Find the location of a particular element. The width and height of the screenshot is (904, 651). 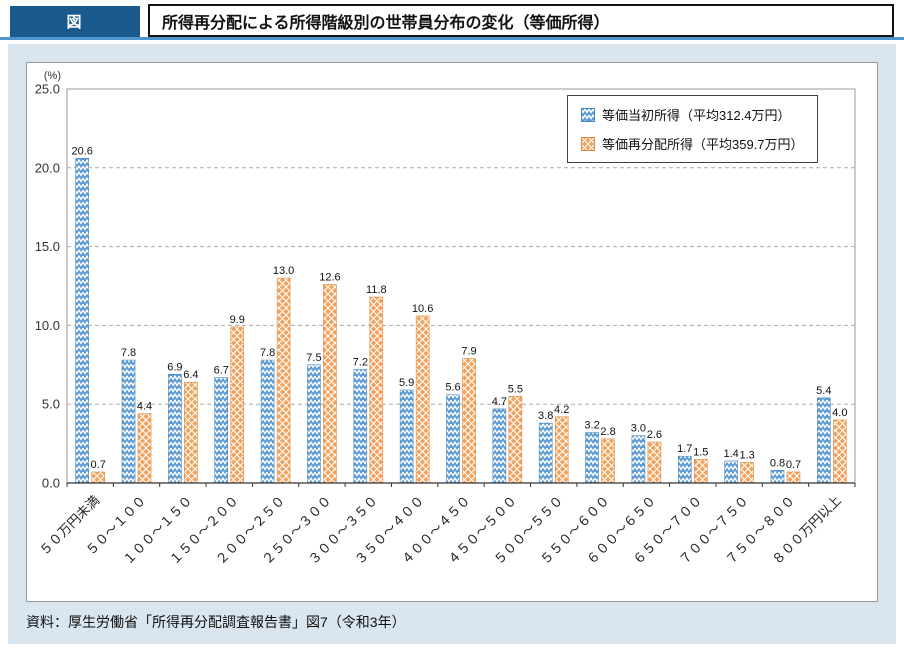

legend-item-initial: 等価当初所得（平均312.4万円） is located at coordinates (692, 114).